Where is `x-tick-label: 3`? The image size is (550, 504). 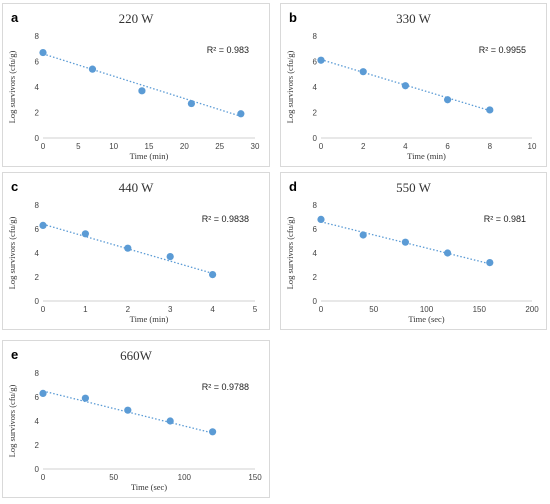 x-tick-label: 3 is located at coordinates (170, 309).